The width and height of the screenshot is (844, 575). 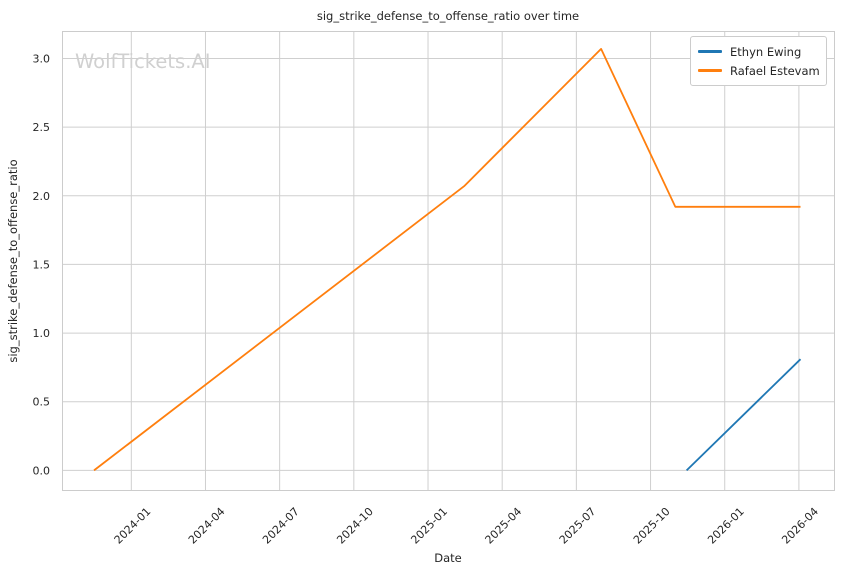 What do you see at coordinates (143, 61) in the screenshot?
I see `watermark: WolfTickets.AI` at bounding box center [143, 61].